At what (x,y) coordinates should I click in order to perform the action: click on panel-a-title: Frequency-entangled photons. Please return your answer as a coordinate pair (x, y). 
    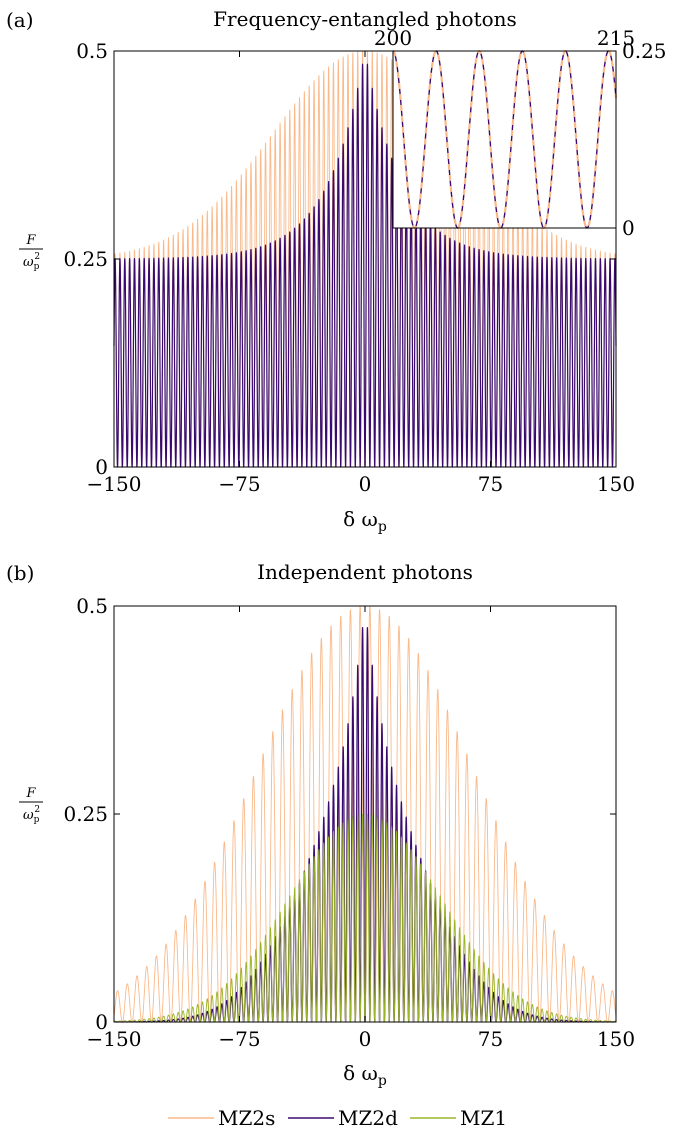
    Looking at the image, I should click on (365, 19).